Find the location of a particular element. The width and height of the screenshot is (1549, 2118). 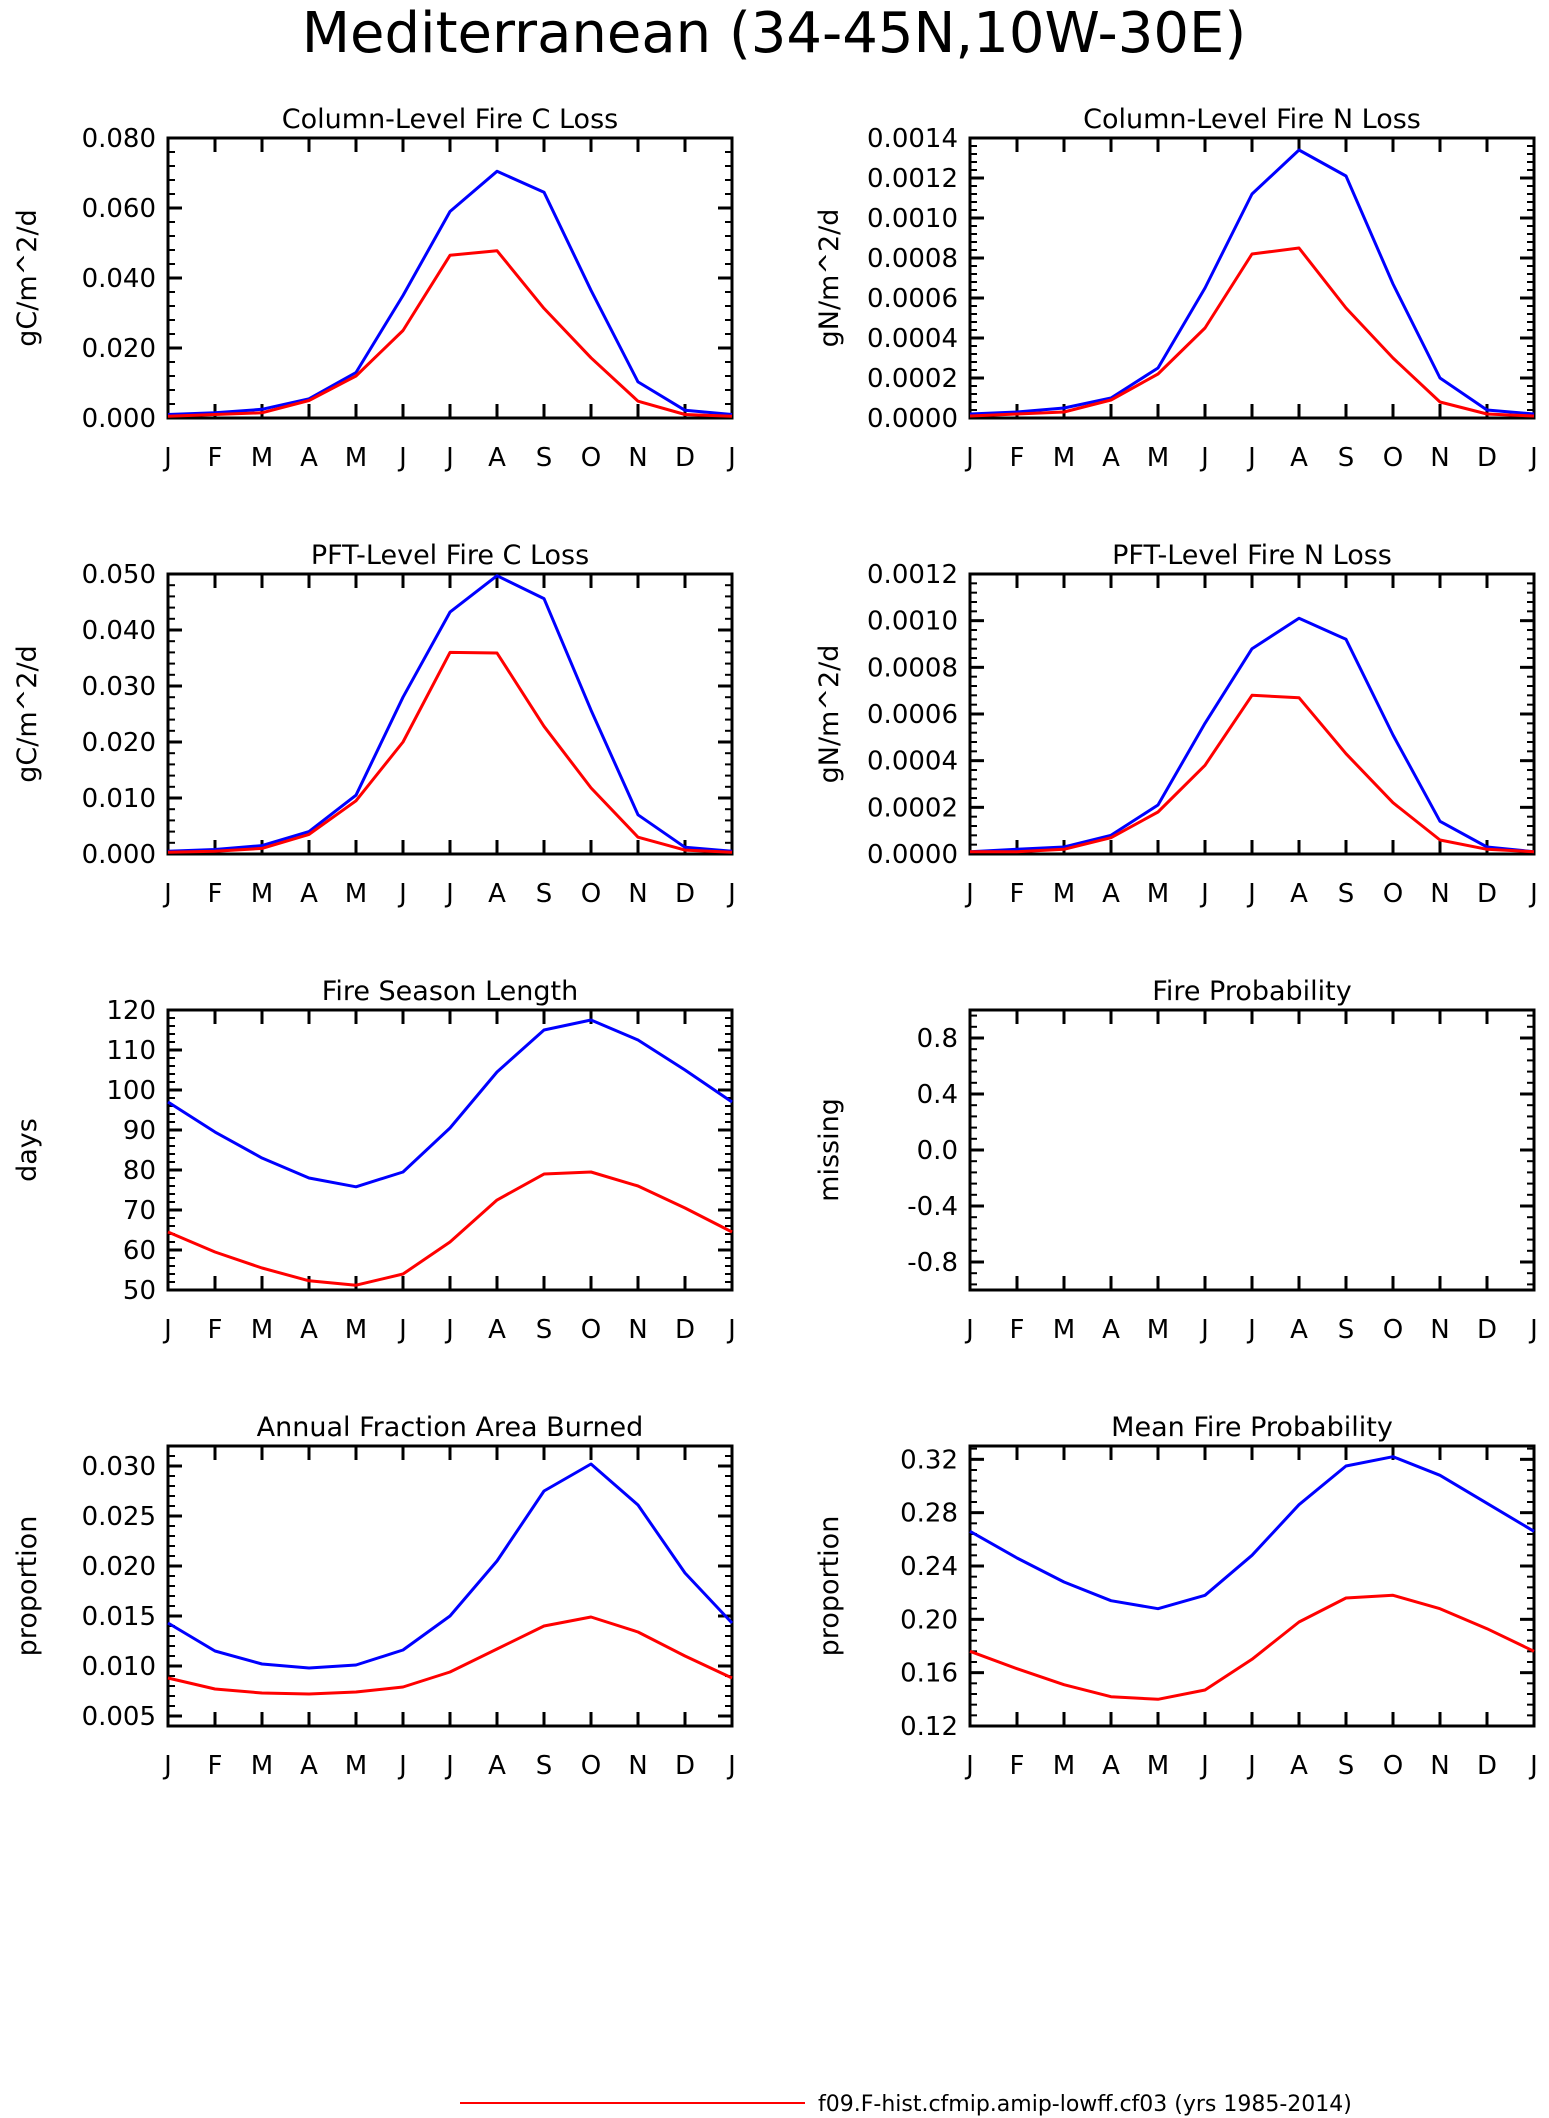

y-tick-label: 0.025 is located at coordinates (119, 1517).